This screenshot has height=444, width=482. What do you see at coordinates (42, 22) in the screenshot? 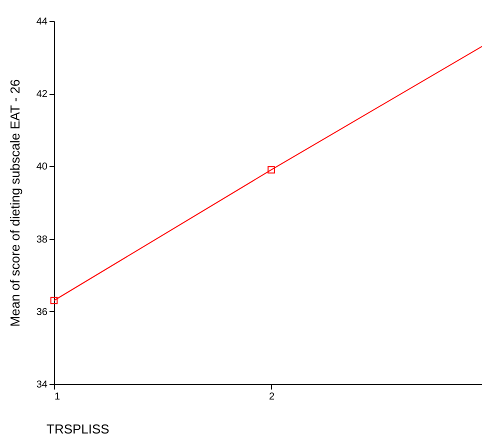
I see `y-tick-label: 44` at bounding box center [42, 22].